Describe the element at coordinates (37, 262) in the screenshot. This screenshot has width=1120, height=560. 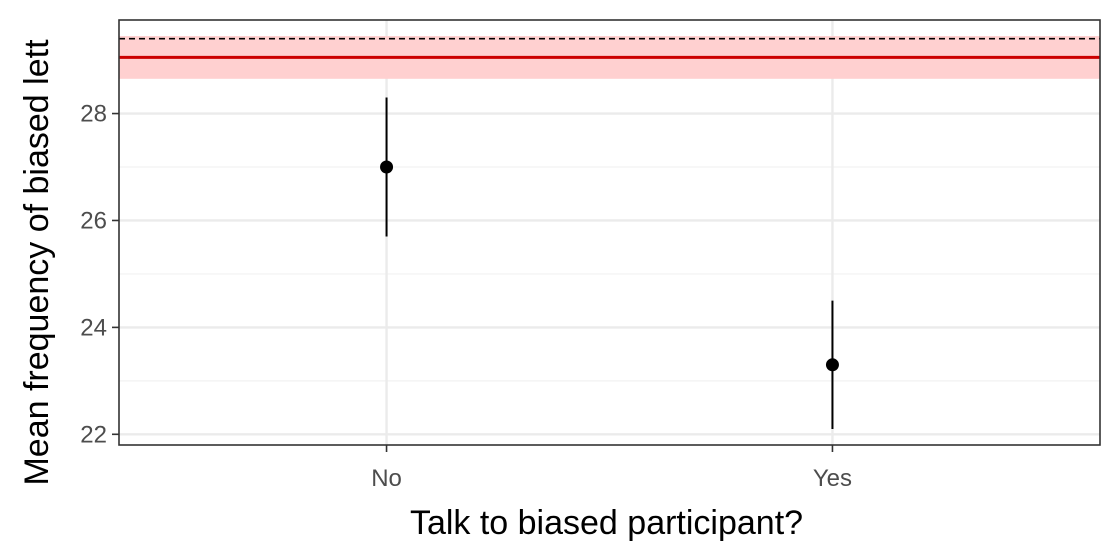
I see `y-axis-title: Mean frequency of biased lett` at that location.